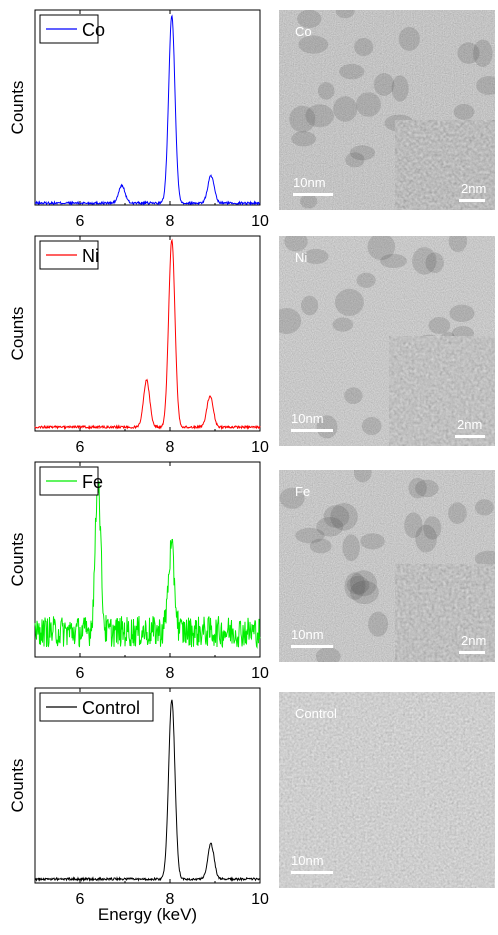 This screenshot has height=935, width=498. I want to click on tem-label: Ni, so click(301, 257).